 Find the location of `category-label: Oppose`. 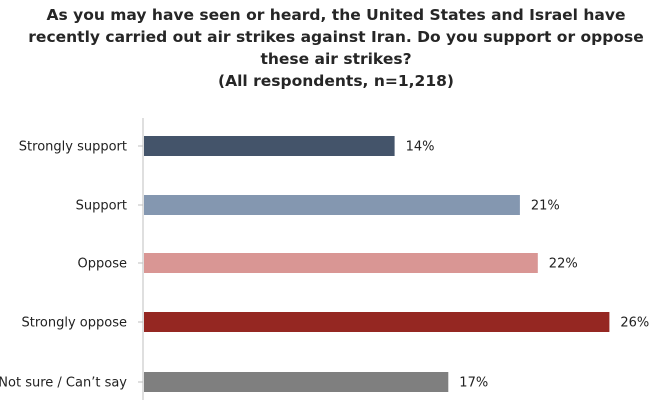

category-label: Oppose is located at coordinates (102, 264).